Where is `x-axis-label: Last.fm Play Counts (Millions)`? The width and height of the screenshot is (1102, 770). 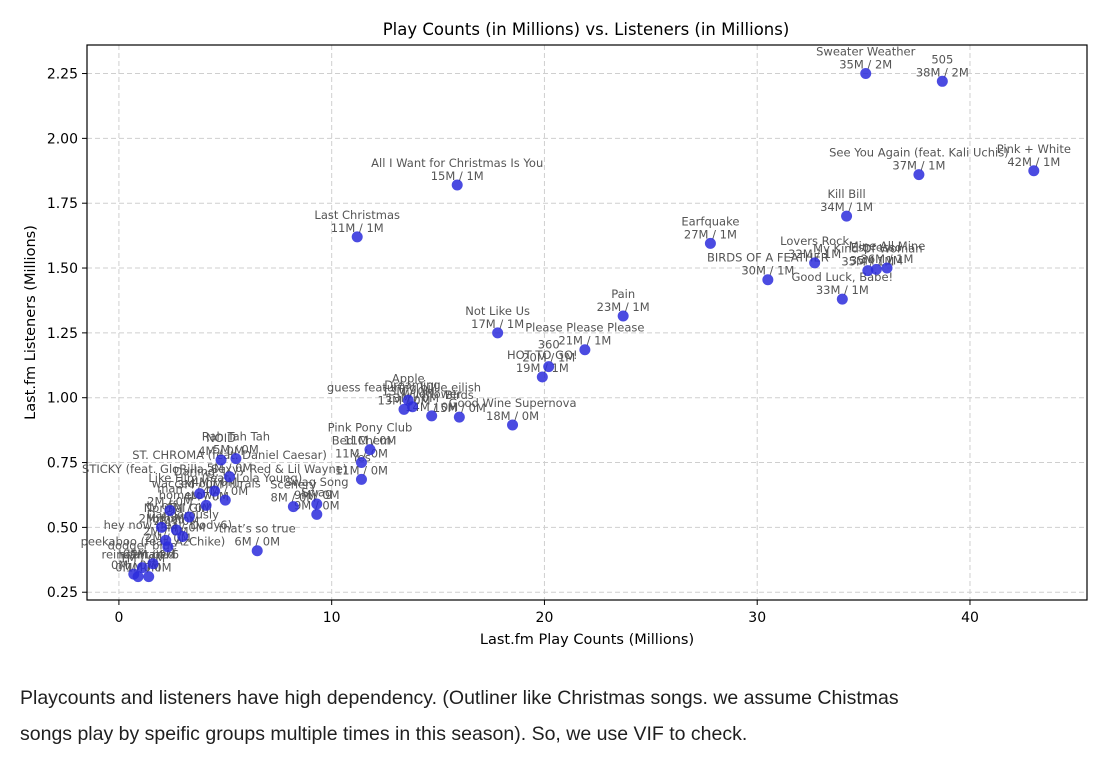
x-axis-label: Last.fm Play Counts (Millions) is located at coordinates (587, 640).